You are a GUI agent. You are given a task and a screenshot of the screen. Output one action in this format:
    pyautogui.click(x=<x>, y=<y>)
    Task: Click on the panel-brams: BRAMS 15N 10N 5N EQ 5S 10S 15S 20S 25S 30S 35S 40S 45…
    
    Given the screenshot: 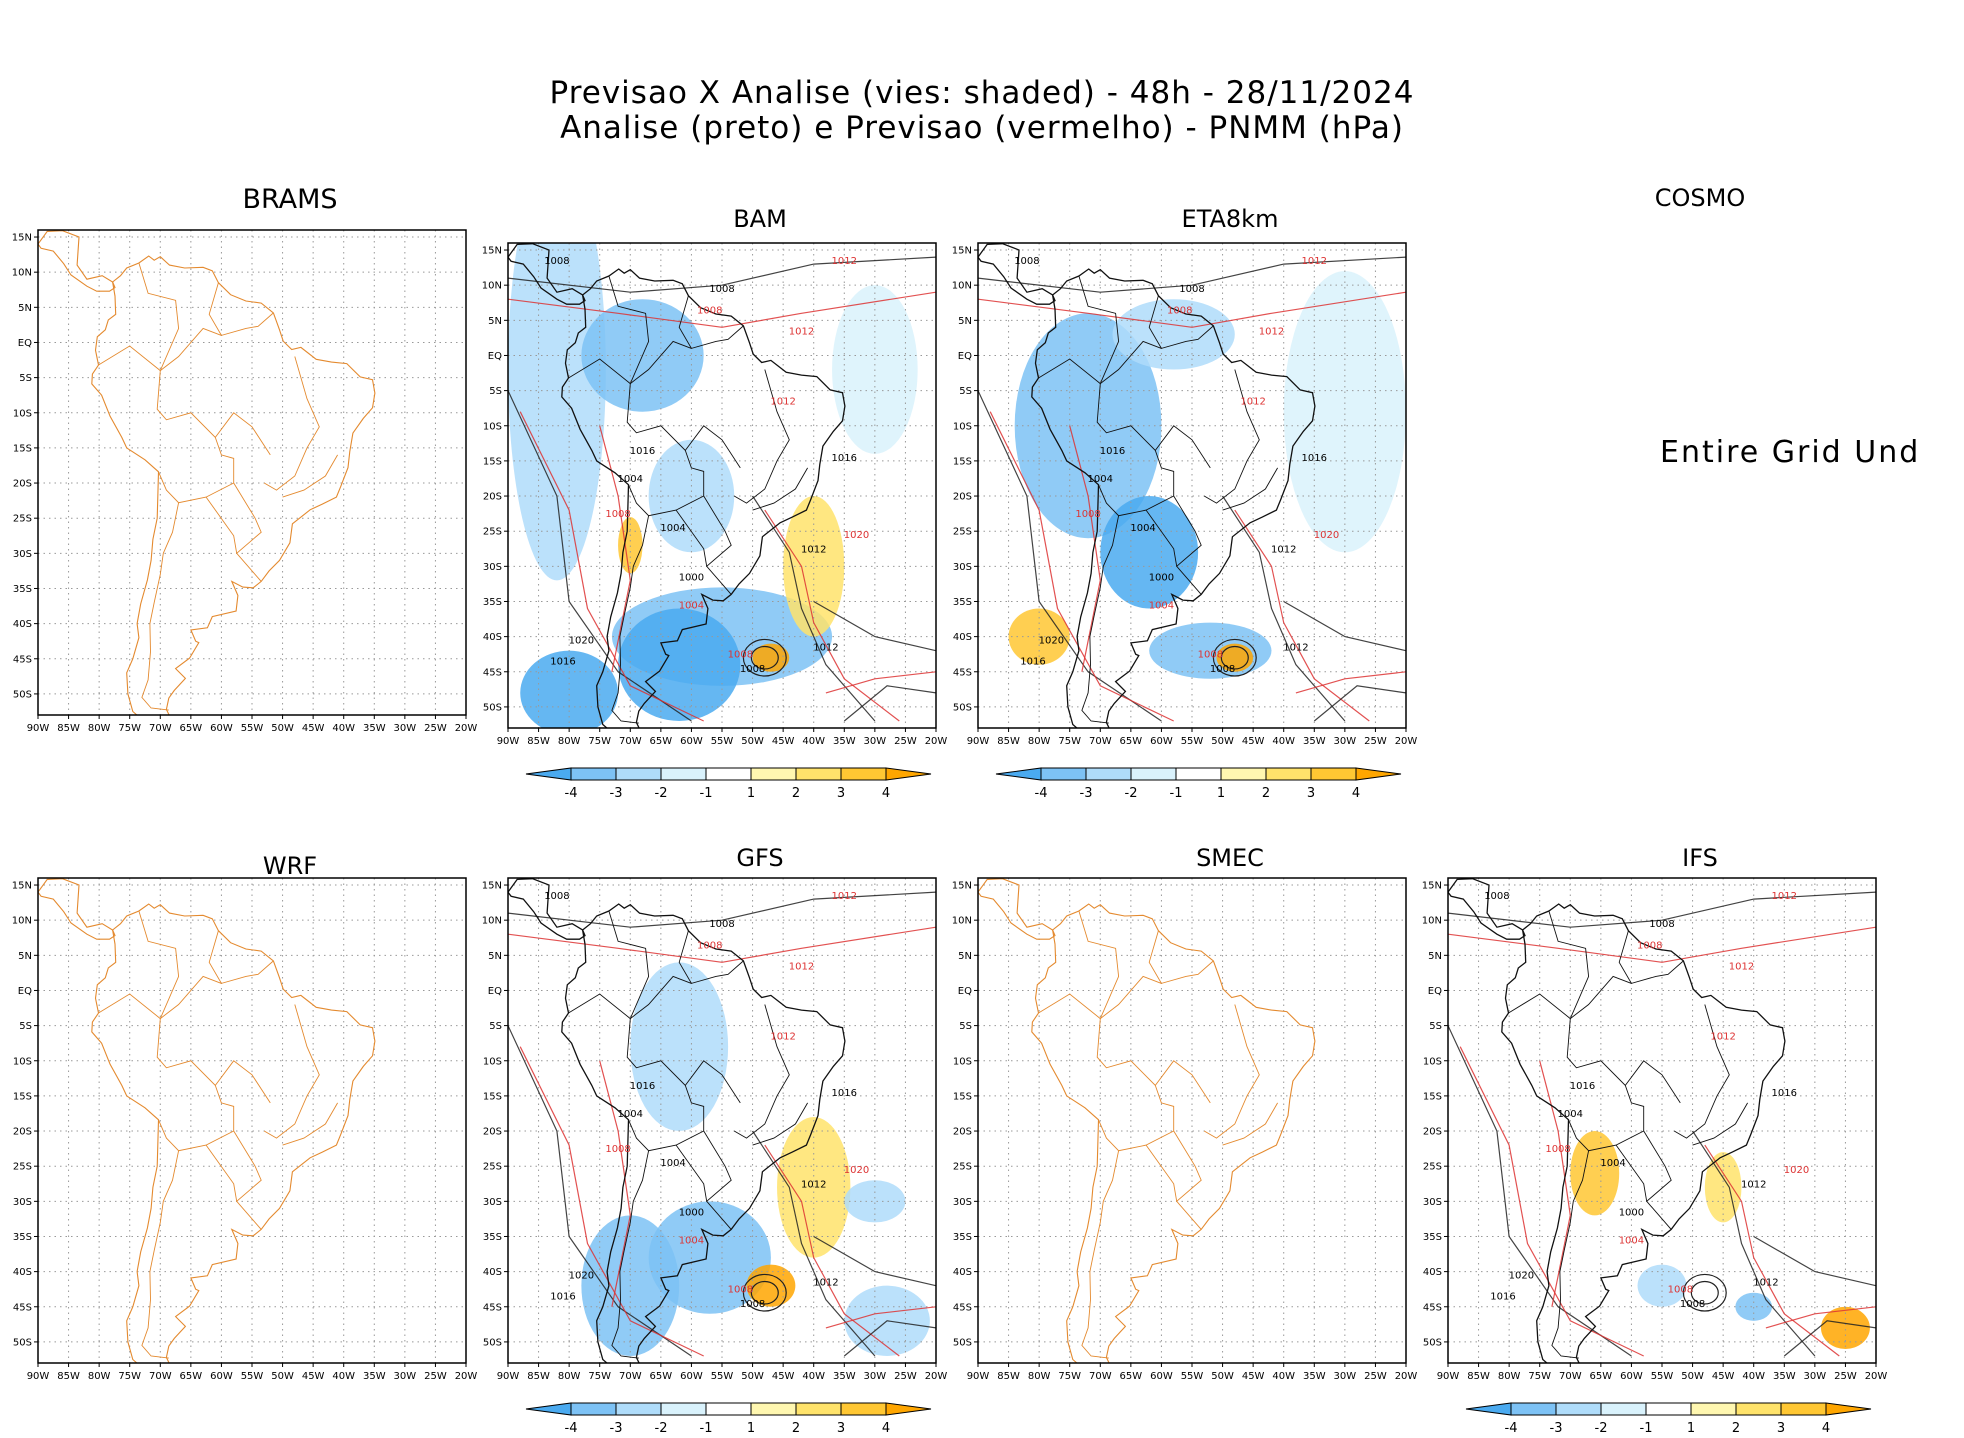 What is the action you would take?
    pyautogui.click(x=290, y=487)
    